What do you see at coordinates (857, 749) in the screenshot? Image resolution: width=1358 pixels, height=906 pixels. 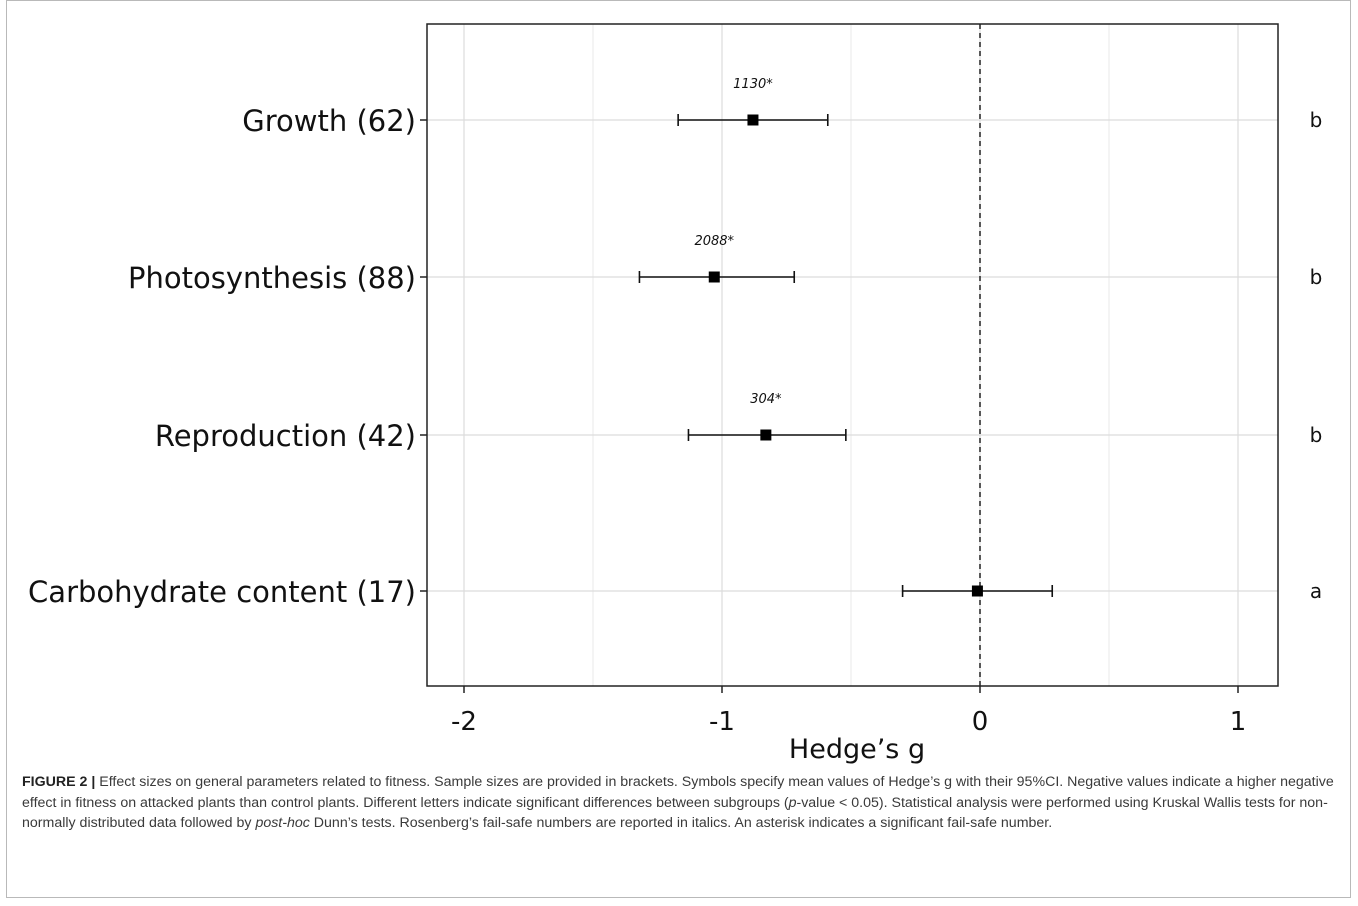 I see `x-axis-label: Hedge’s g` at bounding box center [857, 749].